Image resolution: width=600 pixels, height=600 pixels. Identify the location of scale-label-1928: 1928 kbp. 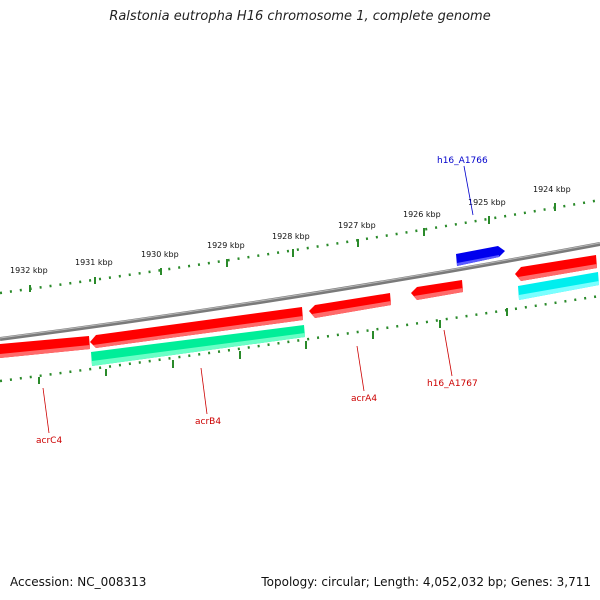
(291, 236).